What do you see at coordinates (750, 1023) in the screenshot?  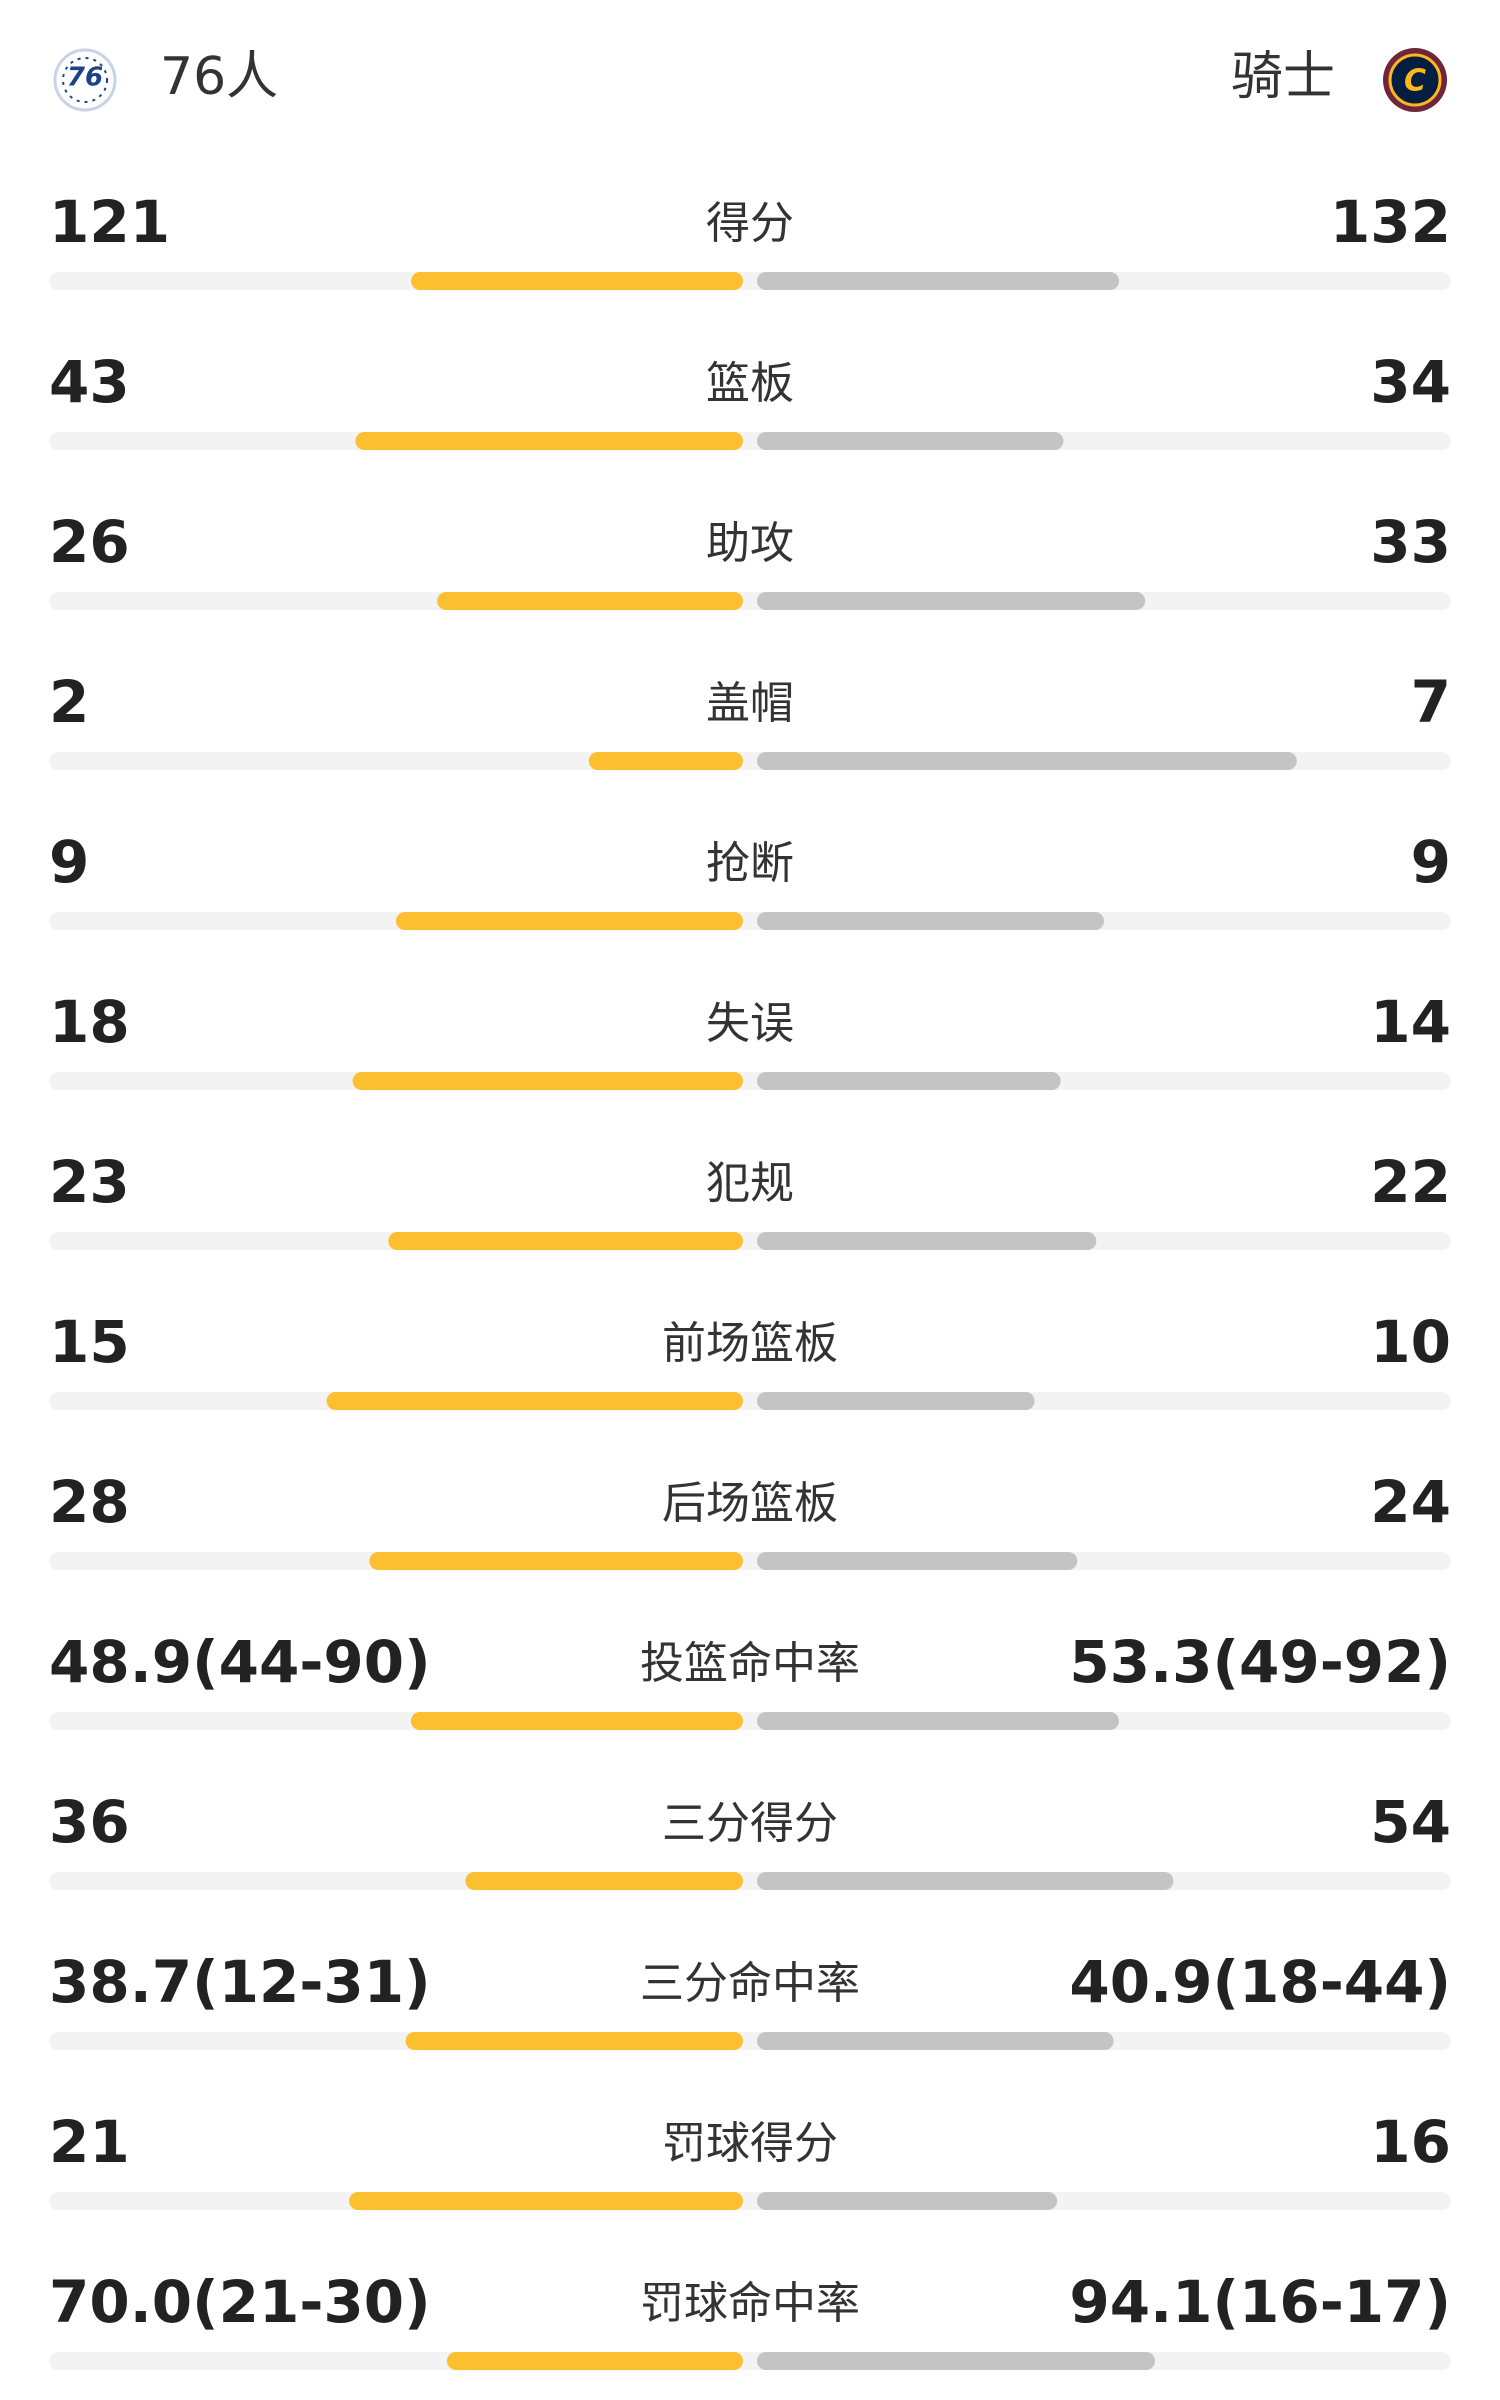 I see `stat-label: 失误` at bounding box center [750, 1023].